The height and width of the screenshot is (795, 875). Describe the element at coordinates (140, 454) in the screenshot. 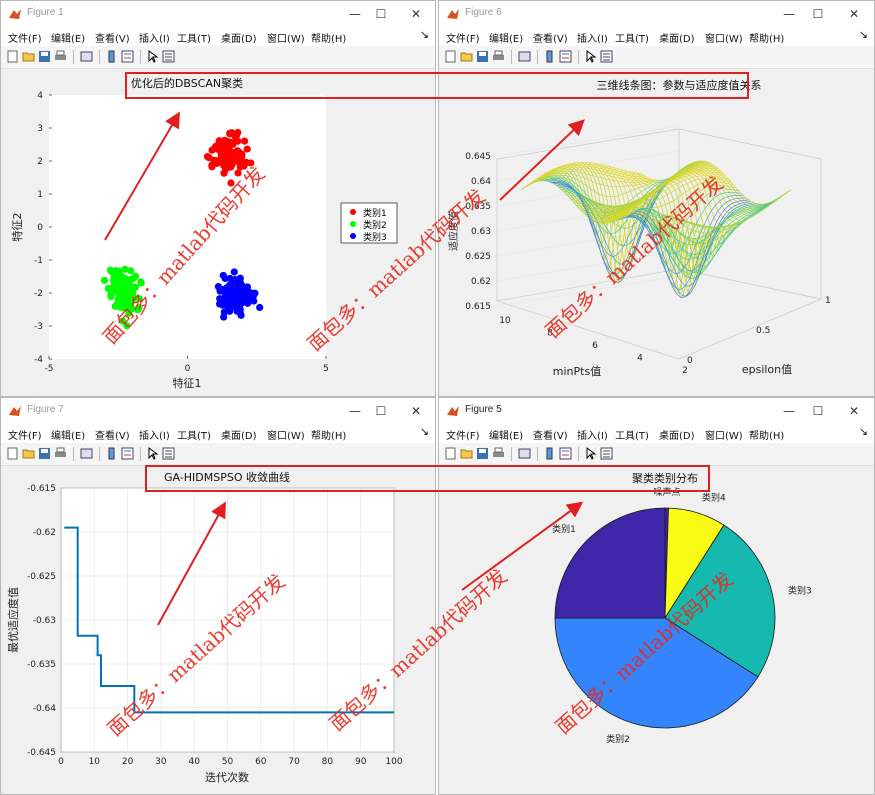

I see `toolbar-separator` at that location.